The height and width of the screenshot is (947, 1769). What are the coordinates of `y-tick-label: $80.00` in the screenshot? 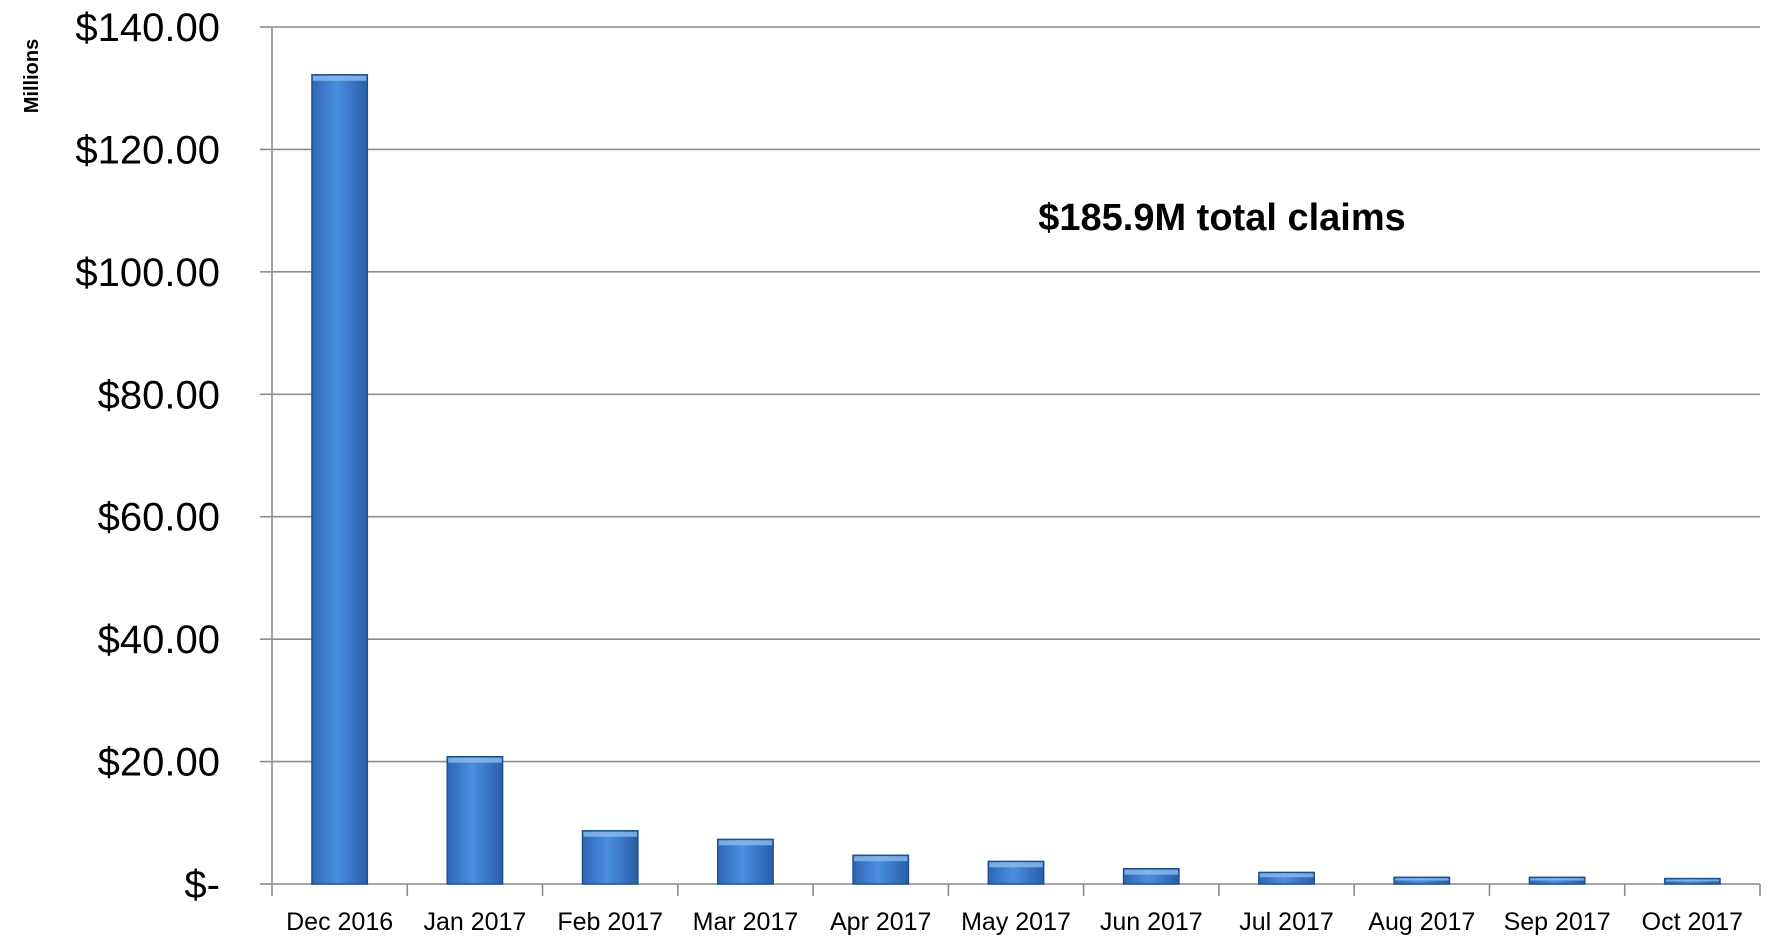 It's located at (159, 395).